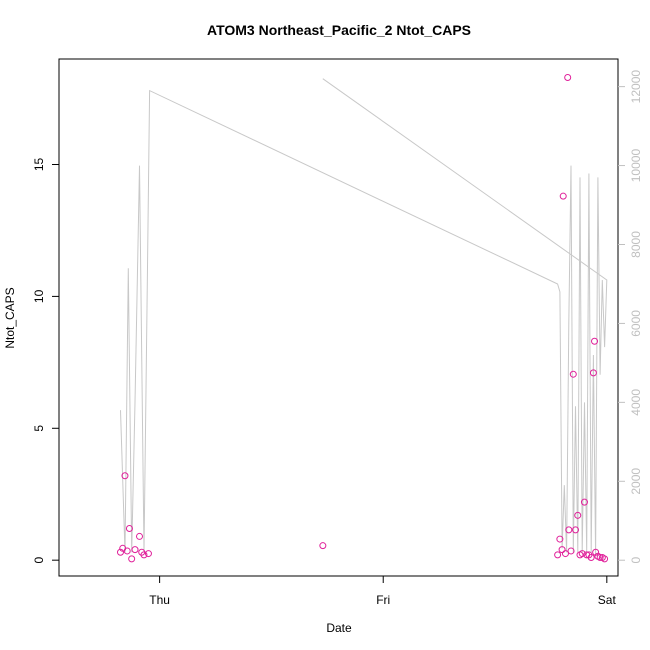 This screenshot has height=650, width=650. What do you see at coordinates (636, 402) in the screenshot?
I see `y2-tick-label: 4000` at bounding box center [636, 402].